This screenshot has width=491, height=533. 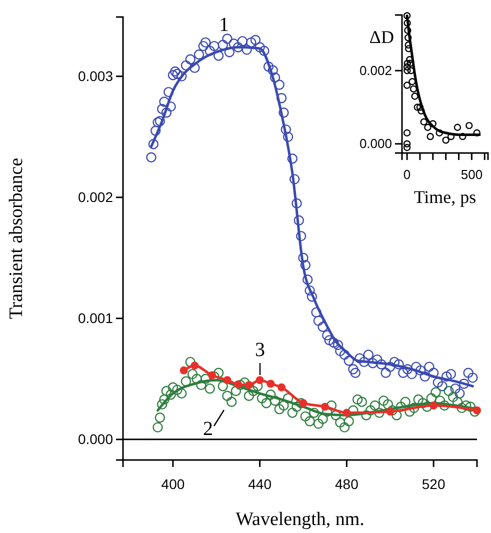 I want to click on y-tick-label: 0.001, so click(x=96, y=318).